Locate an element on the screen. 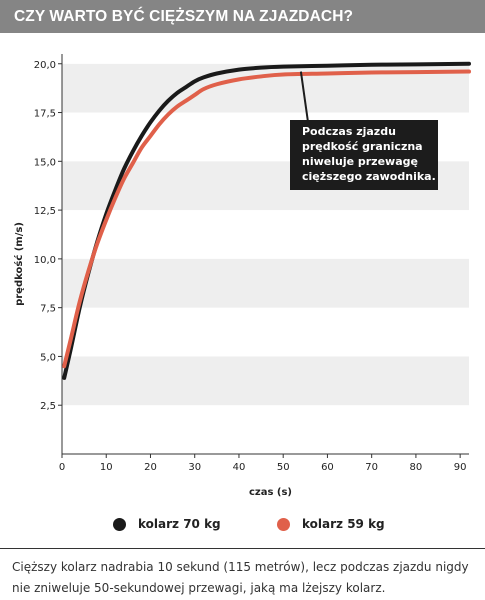 The width and height of the screenshot is (485, 600). callout-box is located at coordinates (364, 155).